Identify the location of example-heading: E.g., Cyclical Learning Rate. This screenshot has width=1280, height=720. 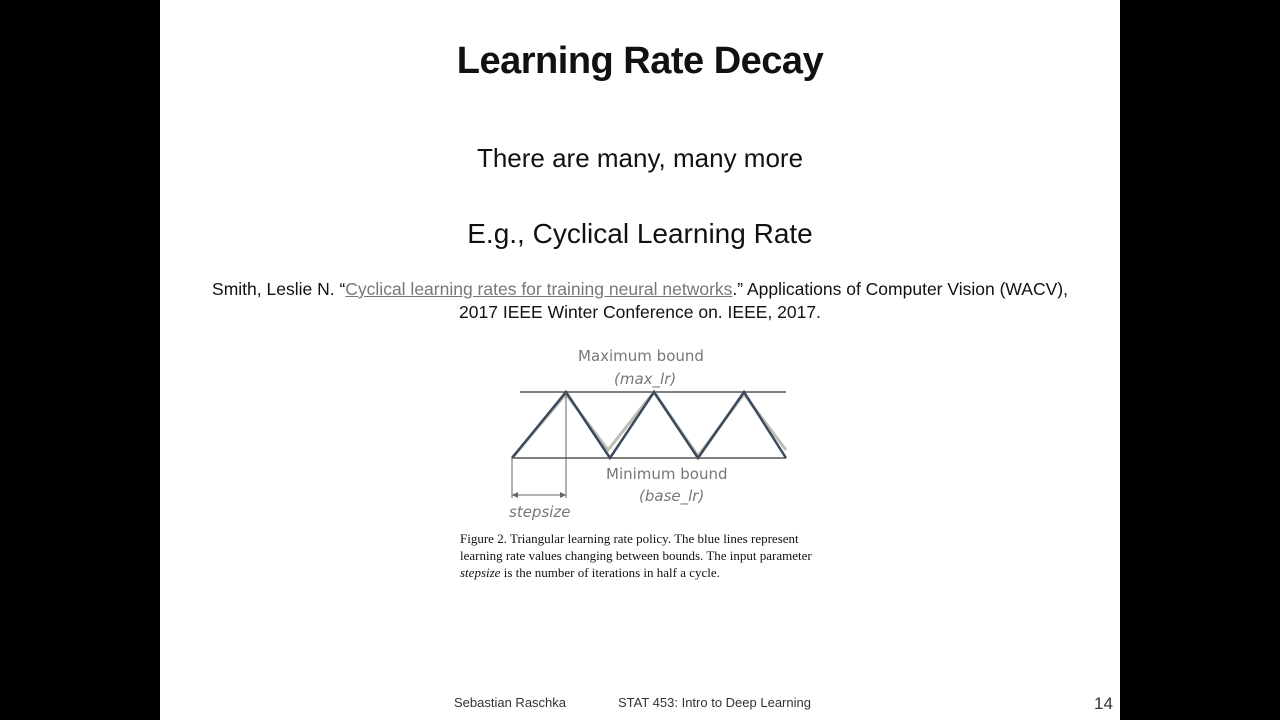
(640, 233).